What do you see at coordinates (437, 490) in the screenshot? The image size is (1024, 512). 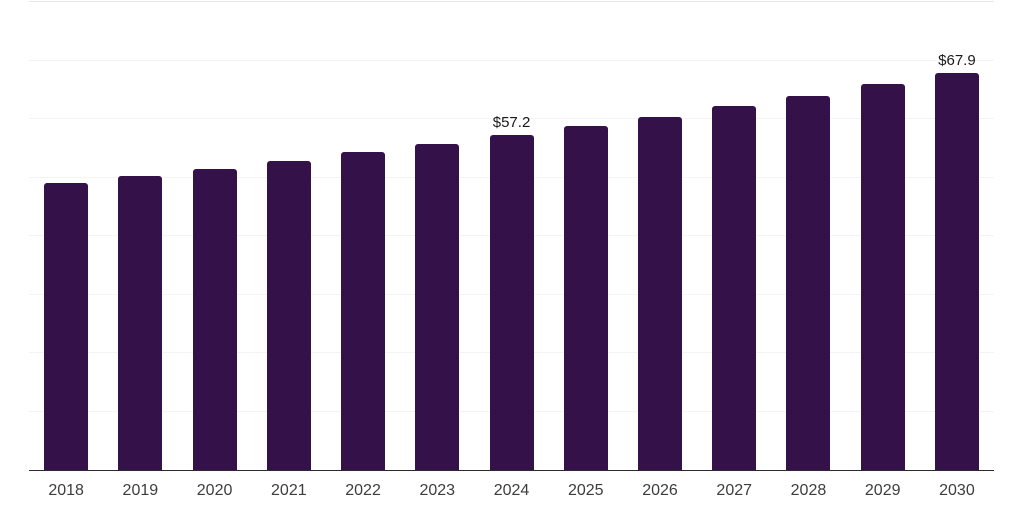 I see `x-axis-label: 2023` at bounding box center [437, 490].